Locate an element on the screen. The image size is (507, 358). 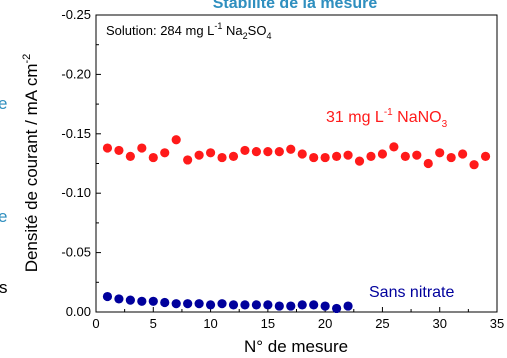
x-tick-label: 35 is located at coordinates (497, 323).